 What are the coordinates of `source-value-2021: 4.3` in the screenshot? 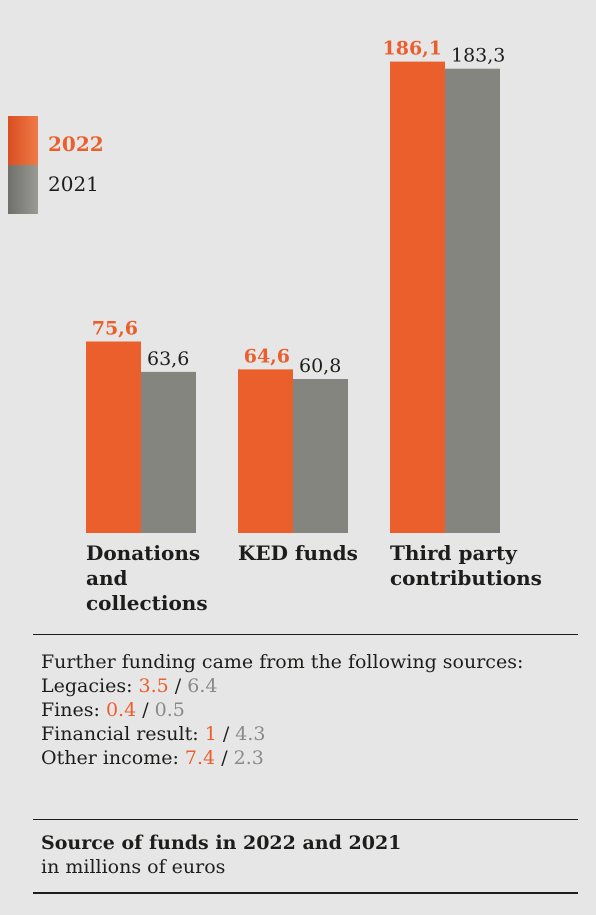 It's located at (250, 734).